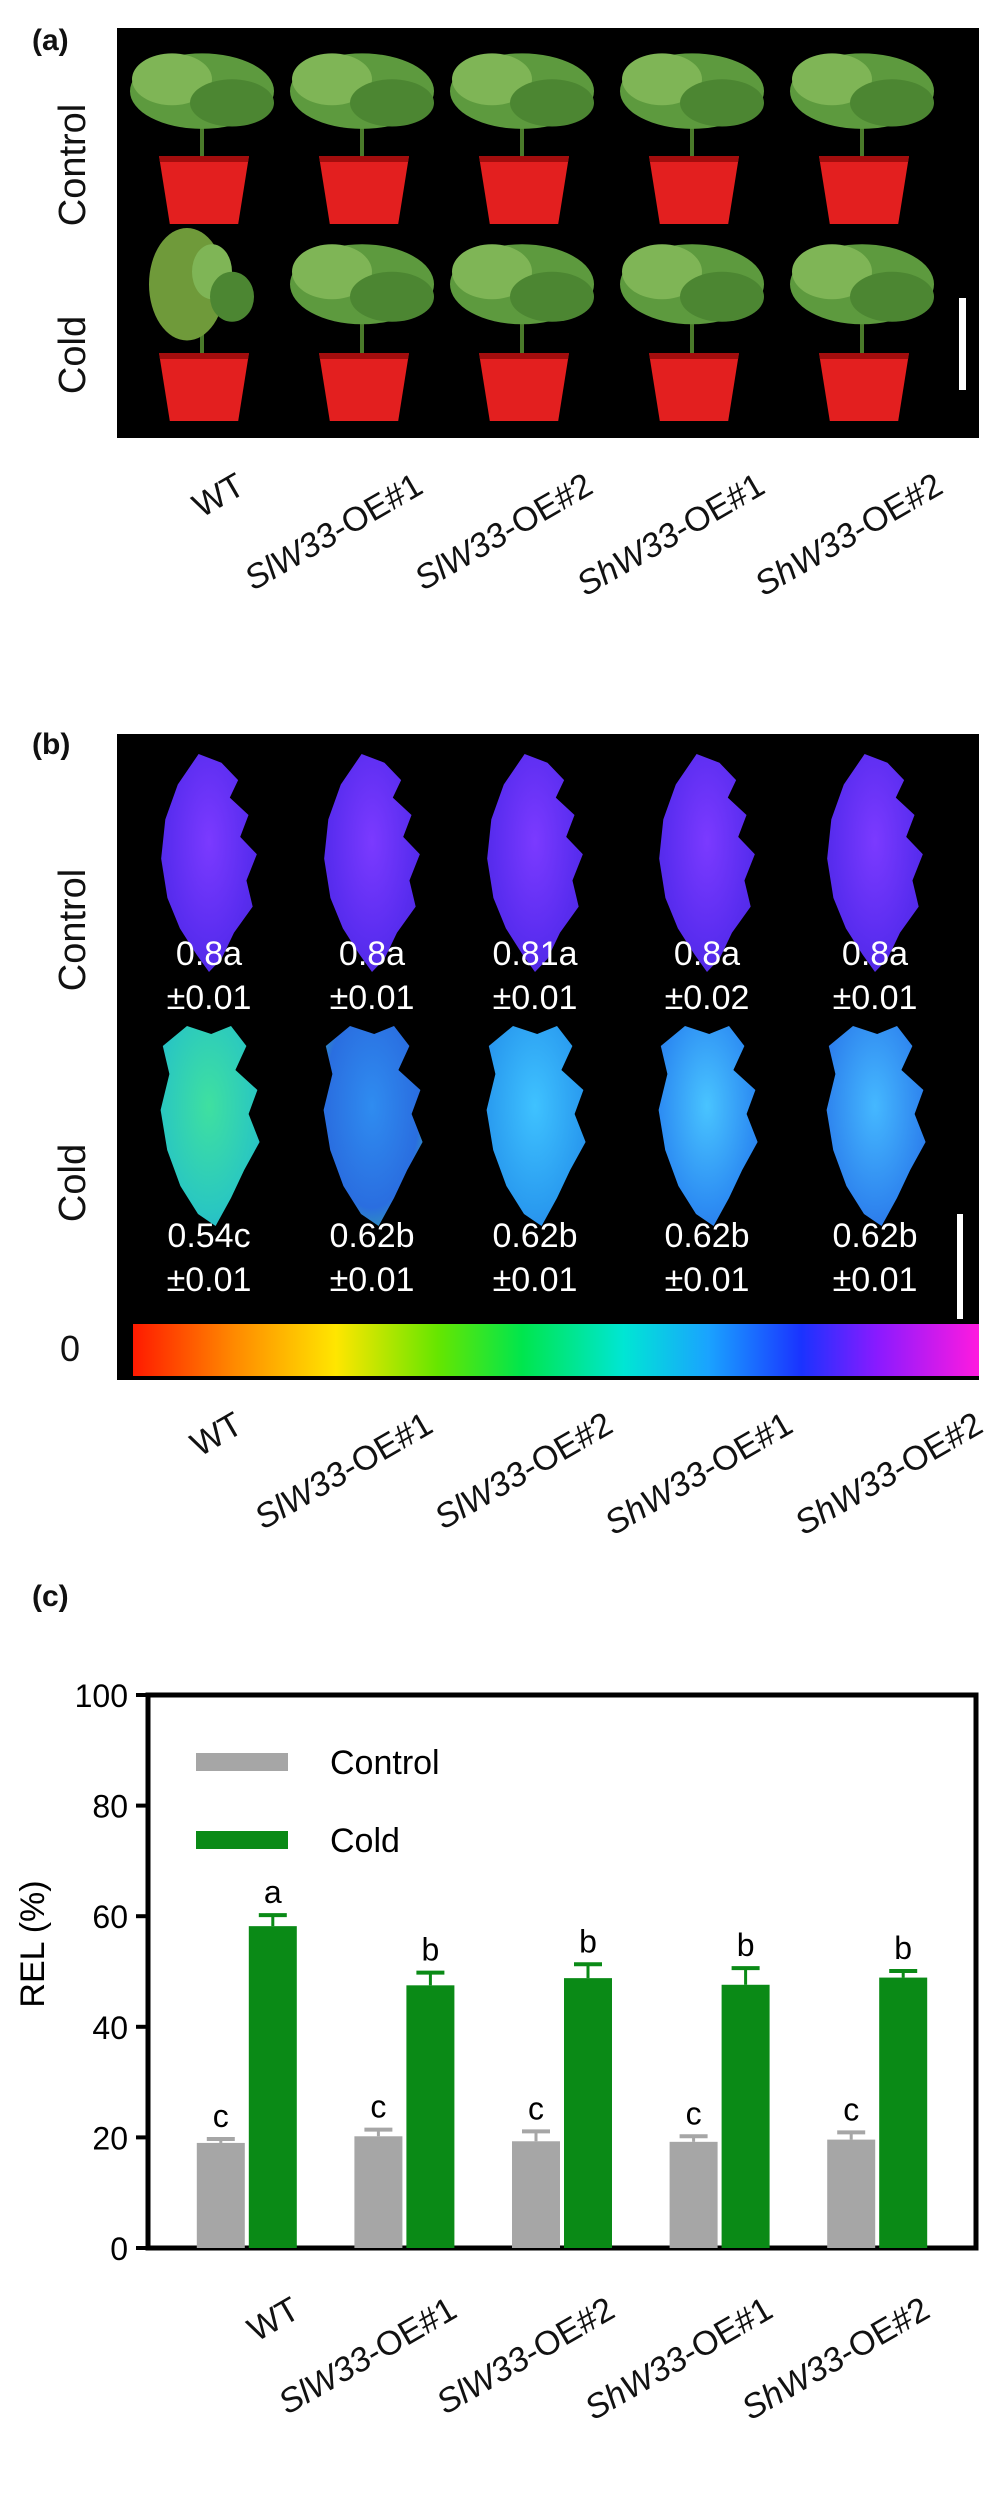 This screenshot has width=1002, height=2516. Describe the element at coordinates (110, 2028) in the screenshot. I see `y-tick-label: 40` at that location.